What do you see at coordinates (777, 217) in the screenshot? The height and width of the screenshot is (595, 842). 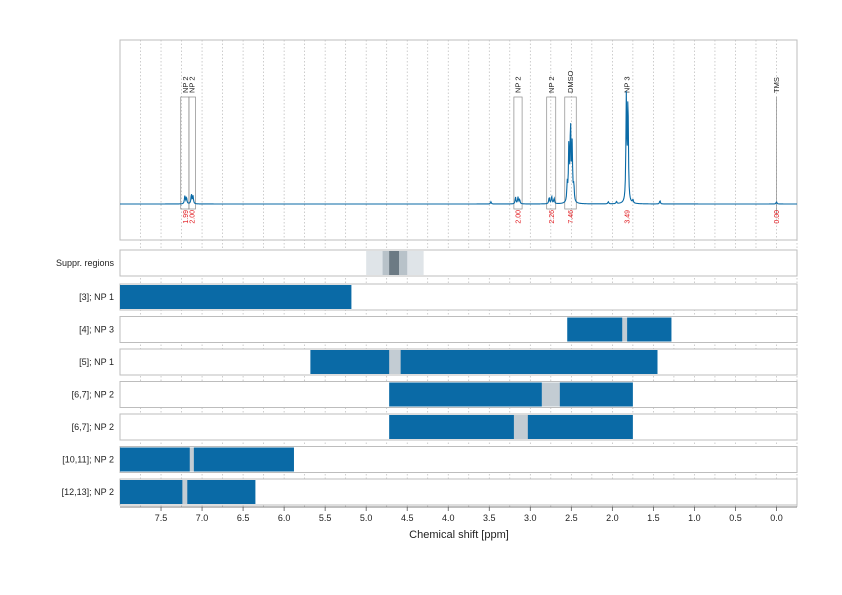 I see `integral-value: 0.00` at bounding box center [777, 217].